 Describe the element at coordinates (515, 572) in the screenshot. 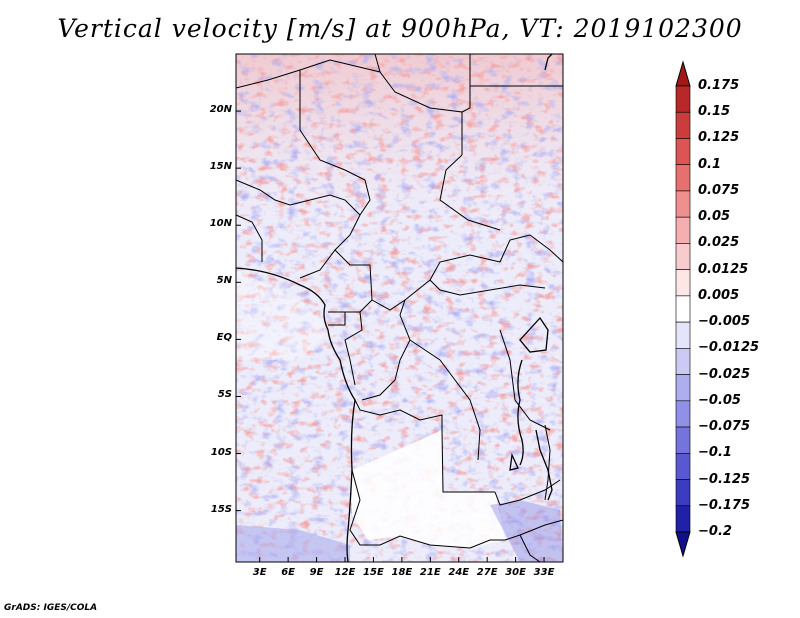

I see `lon-tick-label: 30E` at that location.